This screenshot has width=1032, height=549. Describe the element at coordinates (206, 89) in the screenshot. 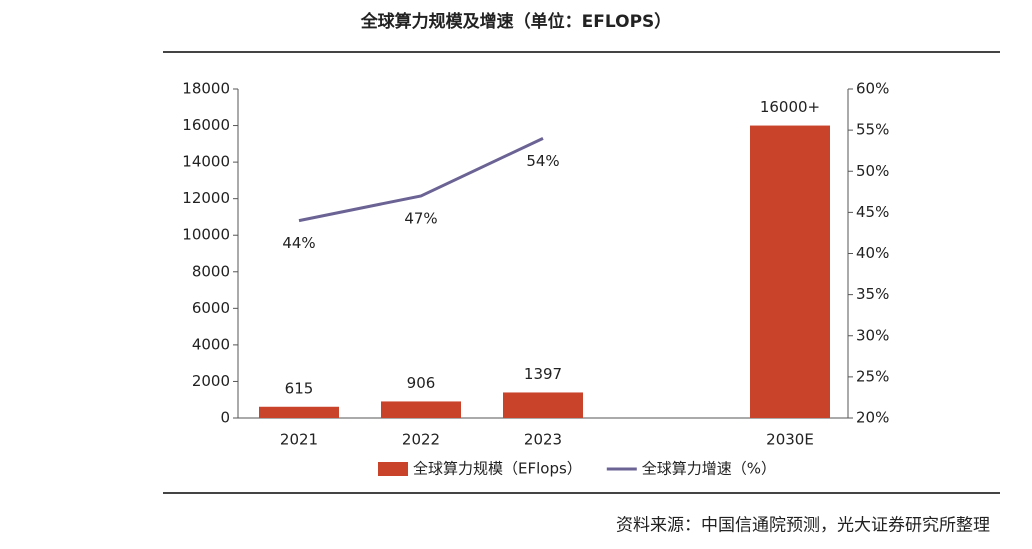

I see `y-tick-label: 18000` at that location.